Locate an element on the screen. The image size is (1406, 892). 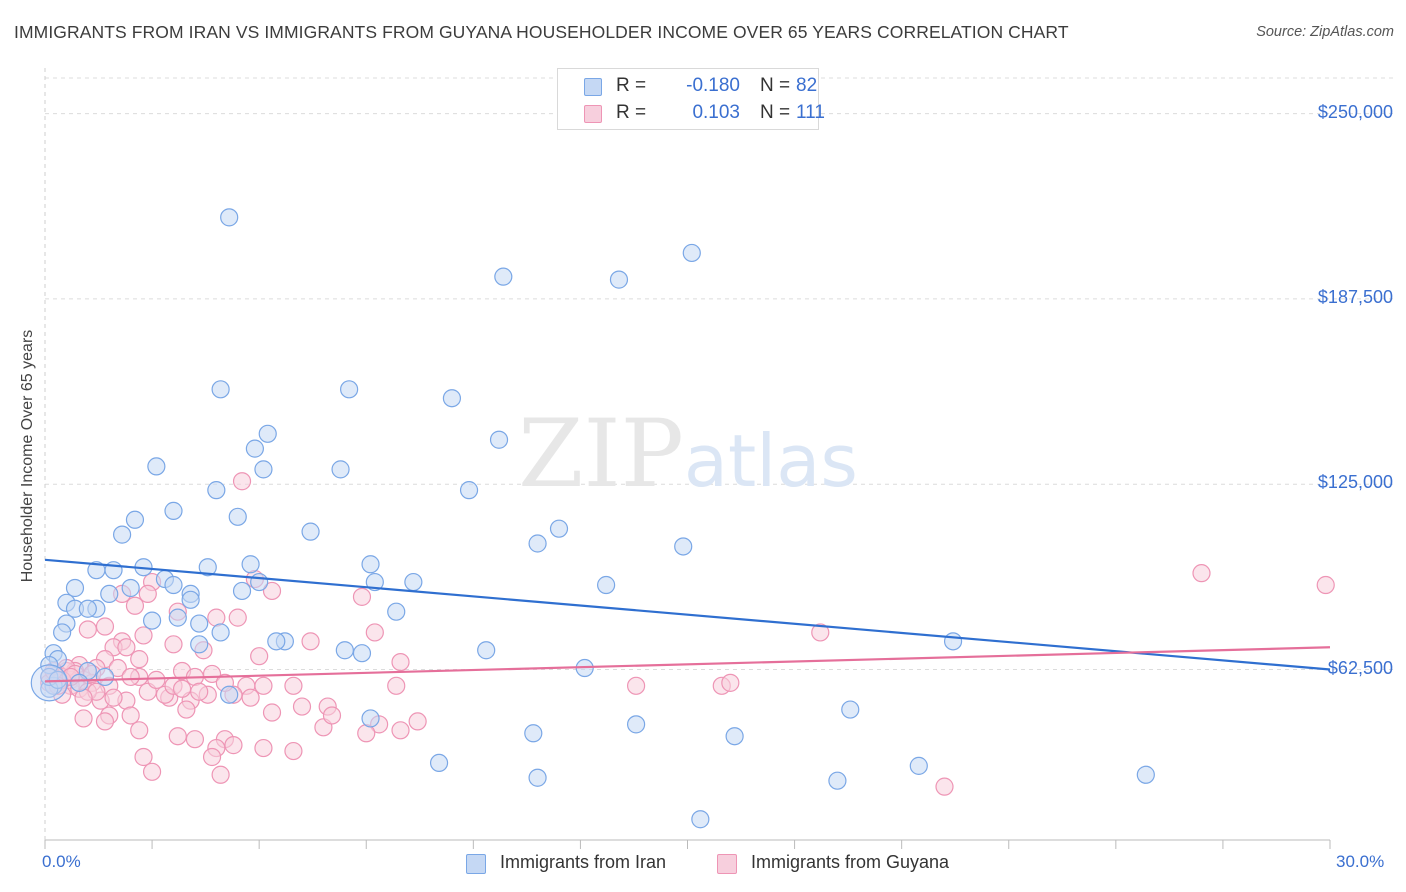
legend-n-value-guyana: 111 is located at coordinates (810, 112).